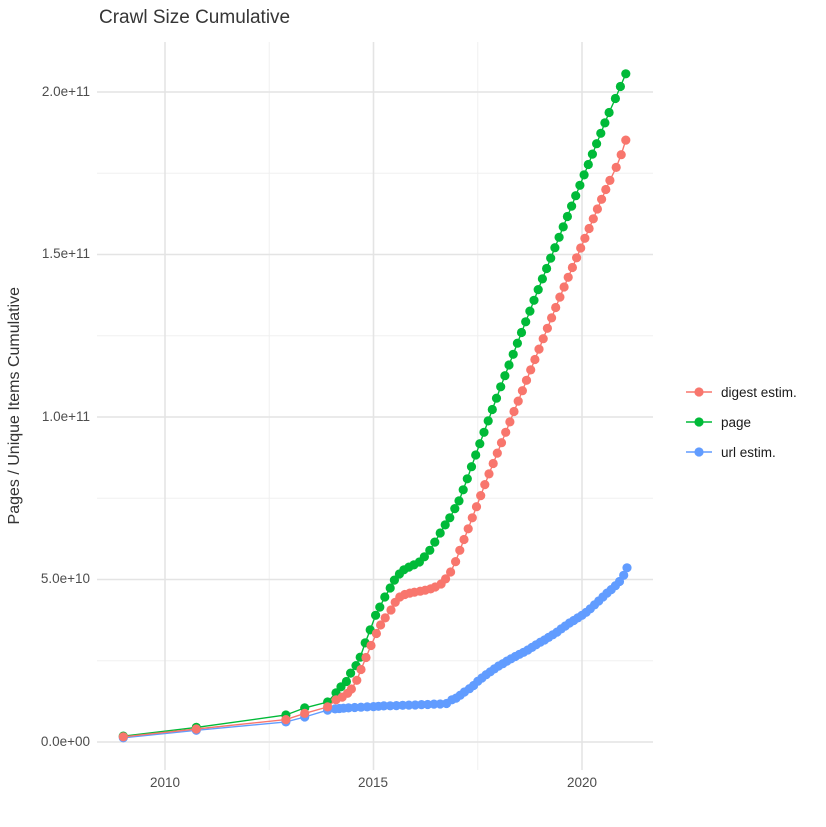  I want to click on y-tick-label: 1.5e+11, so click(65, 253).